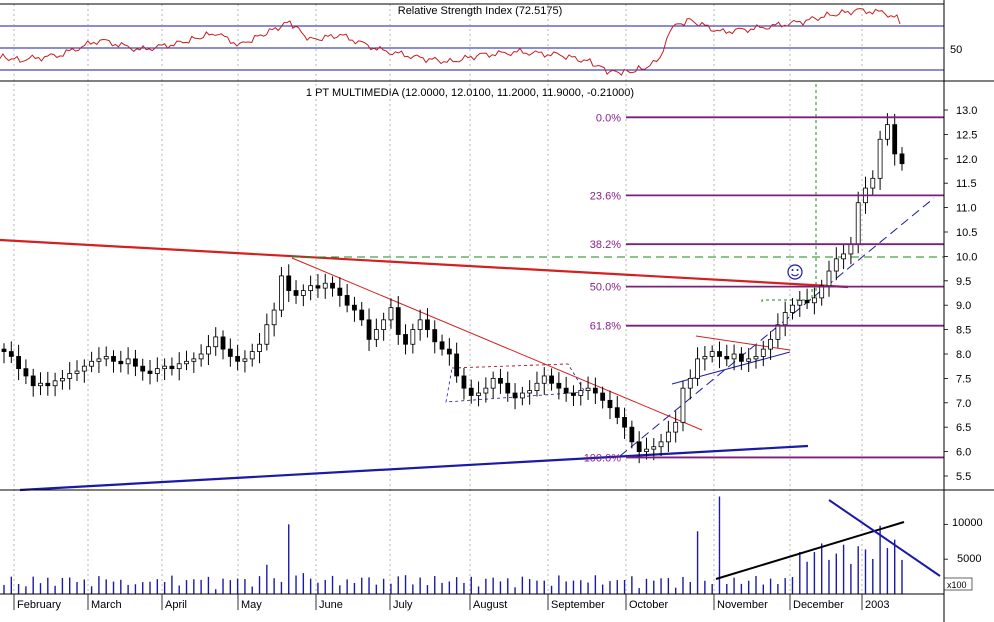 This screenshot has height=622, width=994. What do you see at coordinates (963, 355) in the screenshot?
I see `price-tick-label: 8.0` at bounding box center [963, 355].